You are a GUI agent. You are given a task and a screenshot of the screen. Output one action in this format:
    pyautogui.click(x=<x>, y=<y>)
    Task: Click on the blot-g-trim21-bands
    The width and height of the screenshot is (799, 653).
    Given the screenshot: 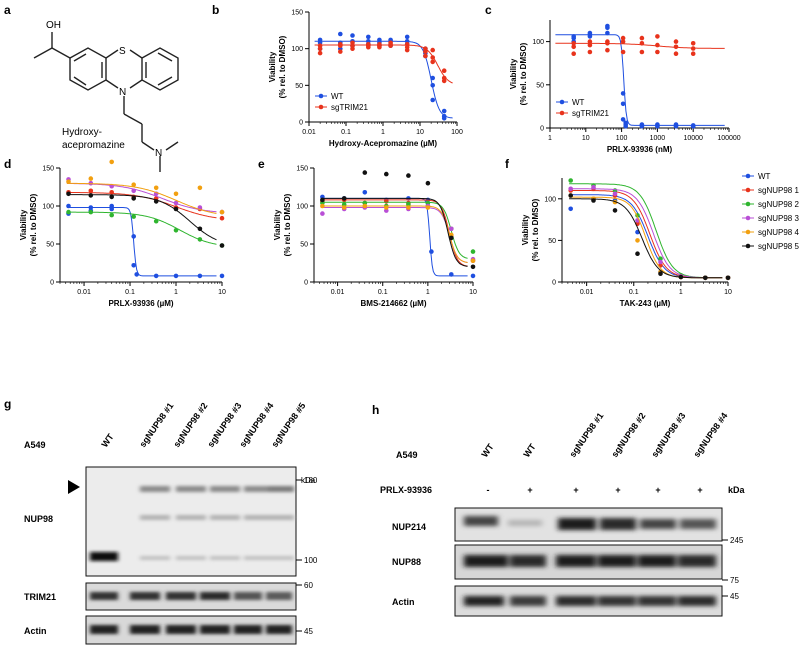 What is the action you would take?
    pyautogui.click(x=191, y=596)
    